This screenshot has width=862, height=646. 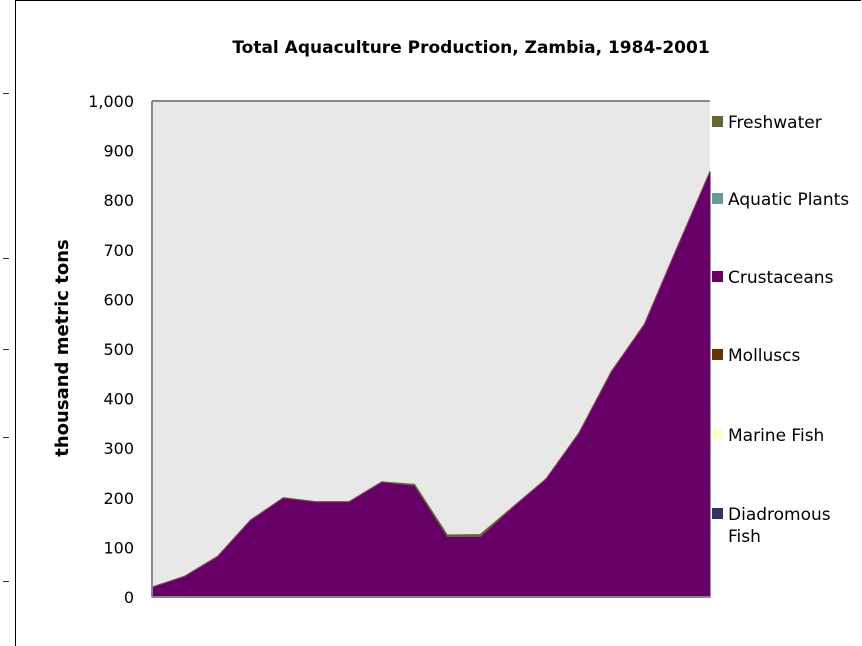 What do you see at coordinates (118, 250) in the screenshot?
I see `y-tick-label: 700` at bounding box center [118, 250].